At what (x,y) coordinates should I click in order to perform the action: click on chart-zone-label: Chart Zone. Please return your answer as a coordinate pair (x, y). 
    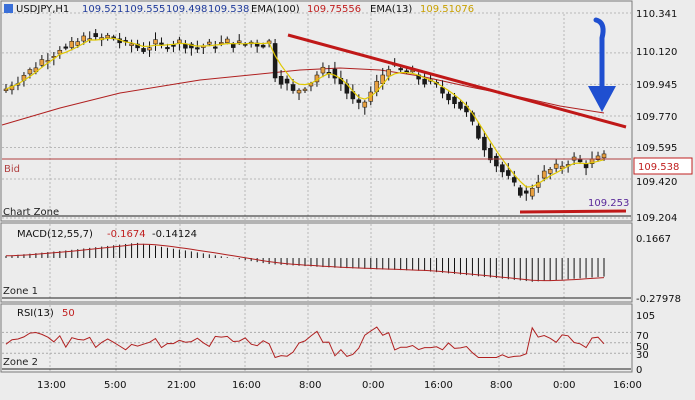
    Looking at the image, I should click on (31, 212).